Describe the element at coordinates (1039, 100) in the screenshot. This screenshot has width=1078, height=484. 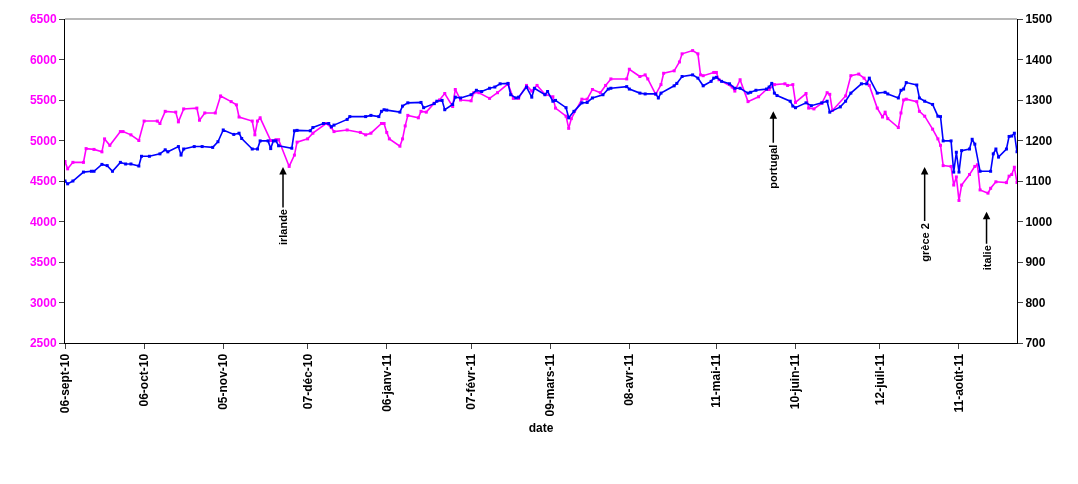
I see `y2-tick-label: 1300` at that location.